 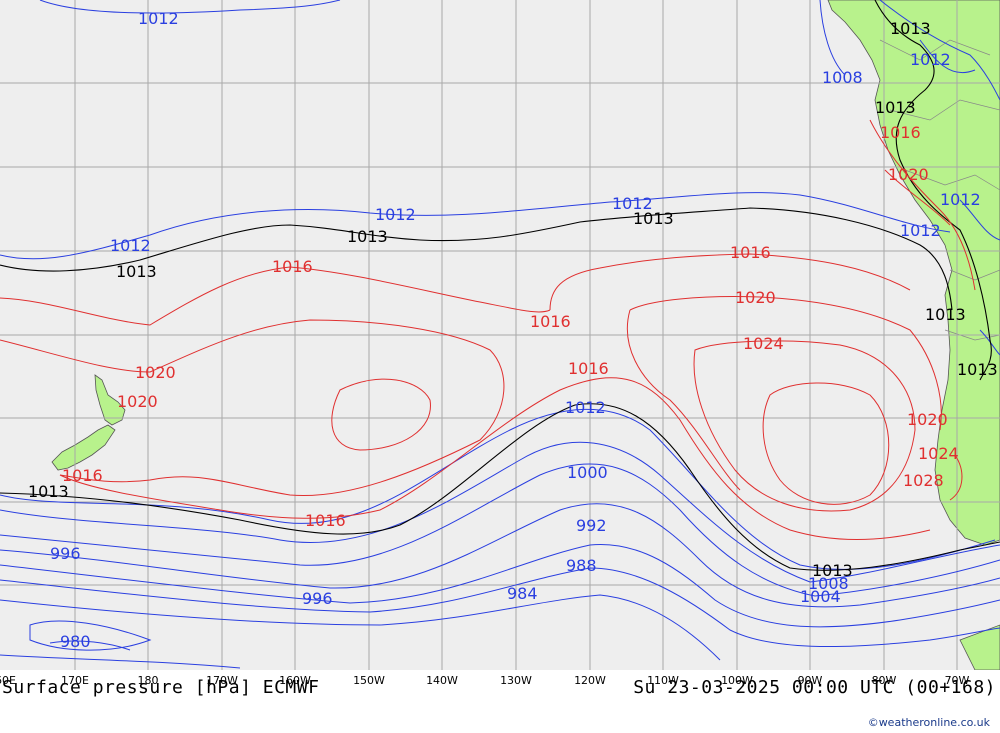 What do you see at coordinates (590, 680) in the screenshot?
I see `lon-label: 120W` at bounding box center [590, 680].